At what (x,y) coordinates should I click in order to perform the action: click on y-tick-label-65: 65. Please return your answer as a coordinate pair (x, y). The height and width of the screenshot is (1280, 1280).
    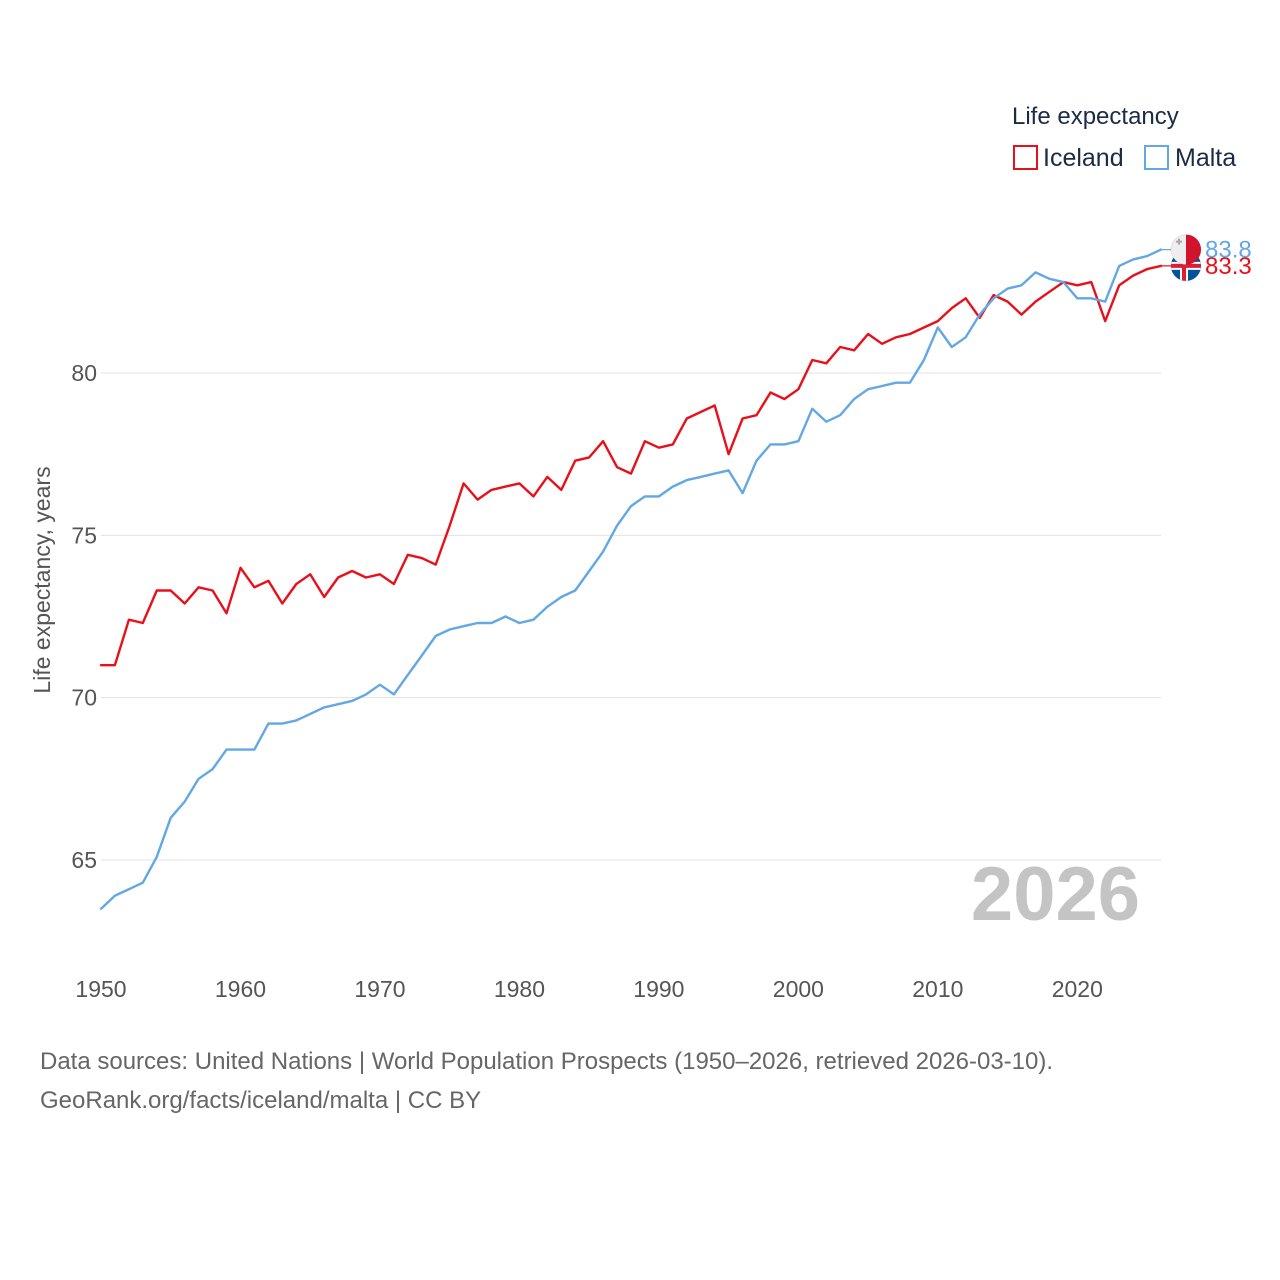
    Looking at the image, I should click on (84, 860).